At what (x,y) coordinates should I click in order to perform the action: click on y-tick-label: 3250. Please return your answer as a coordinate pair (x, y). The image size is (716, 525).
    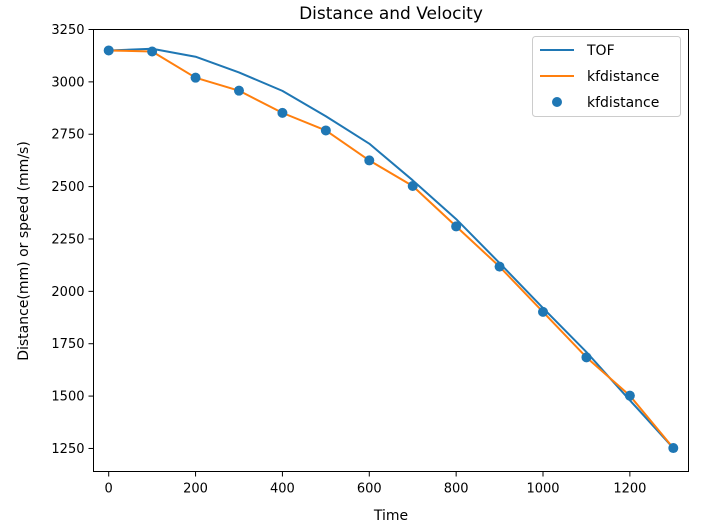
    Looking at the image, I should click on (67, 30).